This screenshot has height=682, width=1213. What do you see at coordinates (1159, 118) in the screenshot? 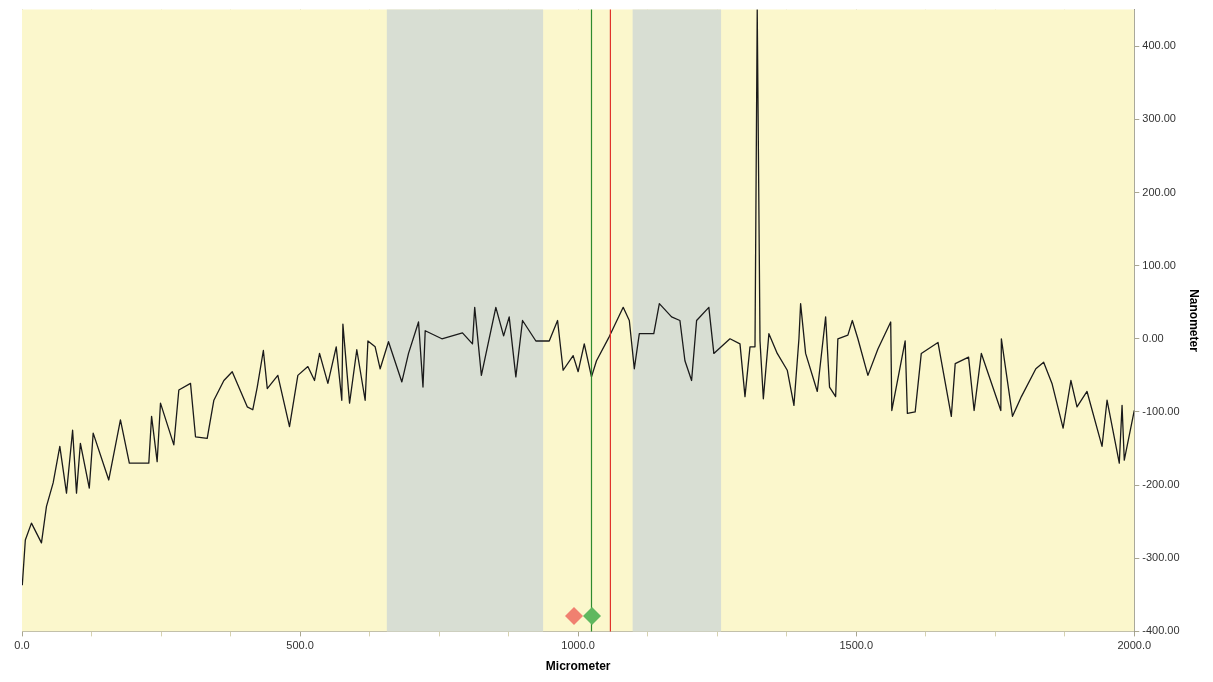
I see `y-tick-label: 300.00` at bounding box center [1159, 118].